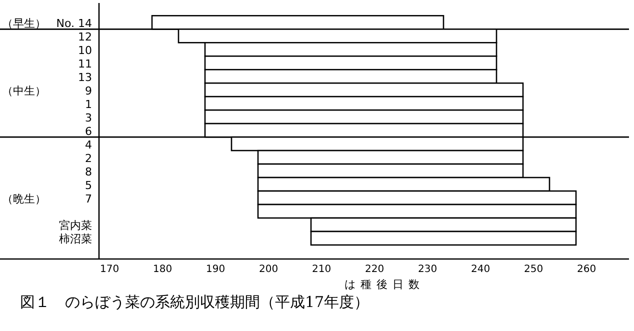 The height and width of the screenshot is (331, 634). I want to click on y-tick-label: 7, so click(88, 199).